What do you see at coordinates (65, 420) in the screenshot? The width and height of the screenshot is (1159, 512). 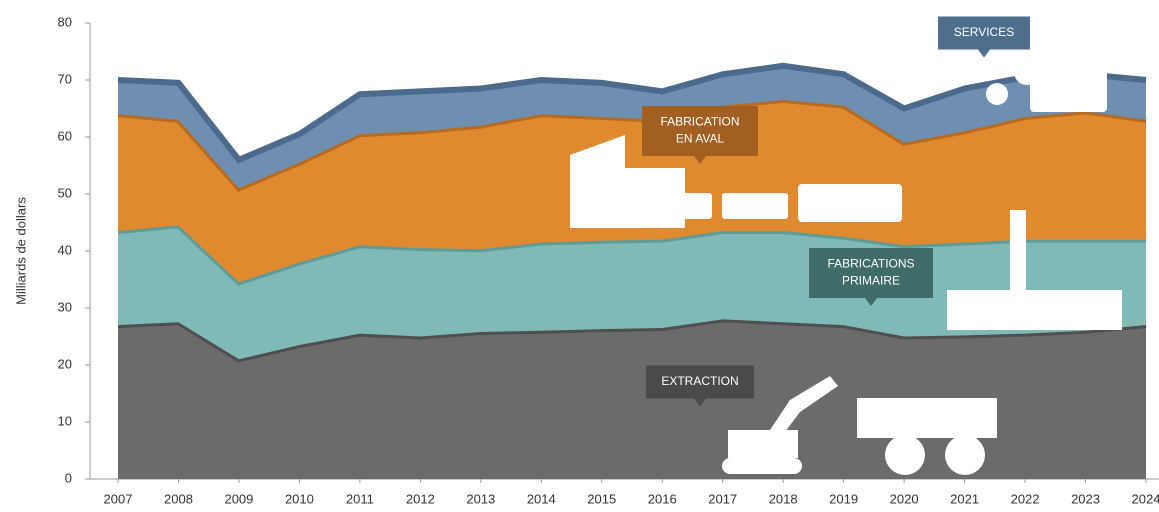 I see `y-tick-label: 10` at bounding box center [65, 420].